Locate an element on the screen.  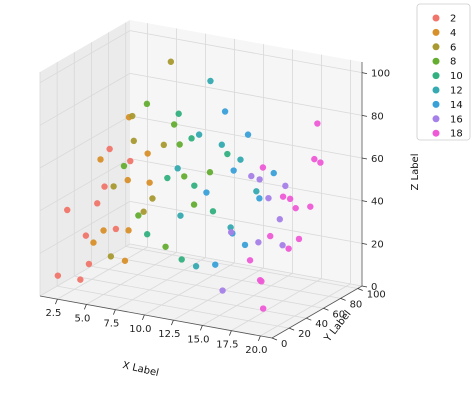
legend-label-16: 16 is located at coordinates (456, 119).